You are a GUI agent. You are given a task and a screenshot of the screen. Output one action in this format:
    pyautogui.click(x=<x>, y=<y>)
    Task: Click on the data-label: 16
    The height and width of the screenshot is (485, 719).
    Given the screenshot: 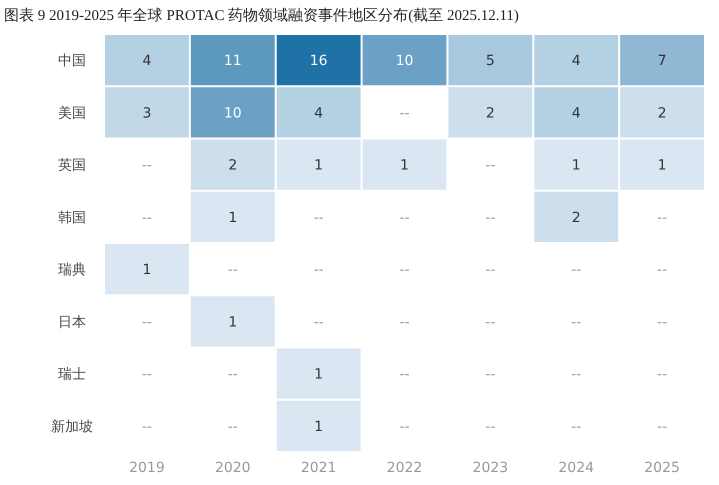 What is the action you would take?
    pyautogui.click(x=319, y=61)
    